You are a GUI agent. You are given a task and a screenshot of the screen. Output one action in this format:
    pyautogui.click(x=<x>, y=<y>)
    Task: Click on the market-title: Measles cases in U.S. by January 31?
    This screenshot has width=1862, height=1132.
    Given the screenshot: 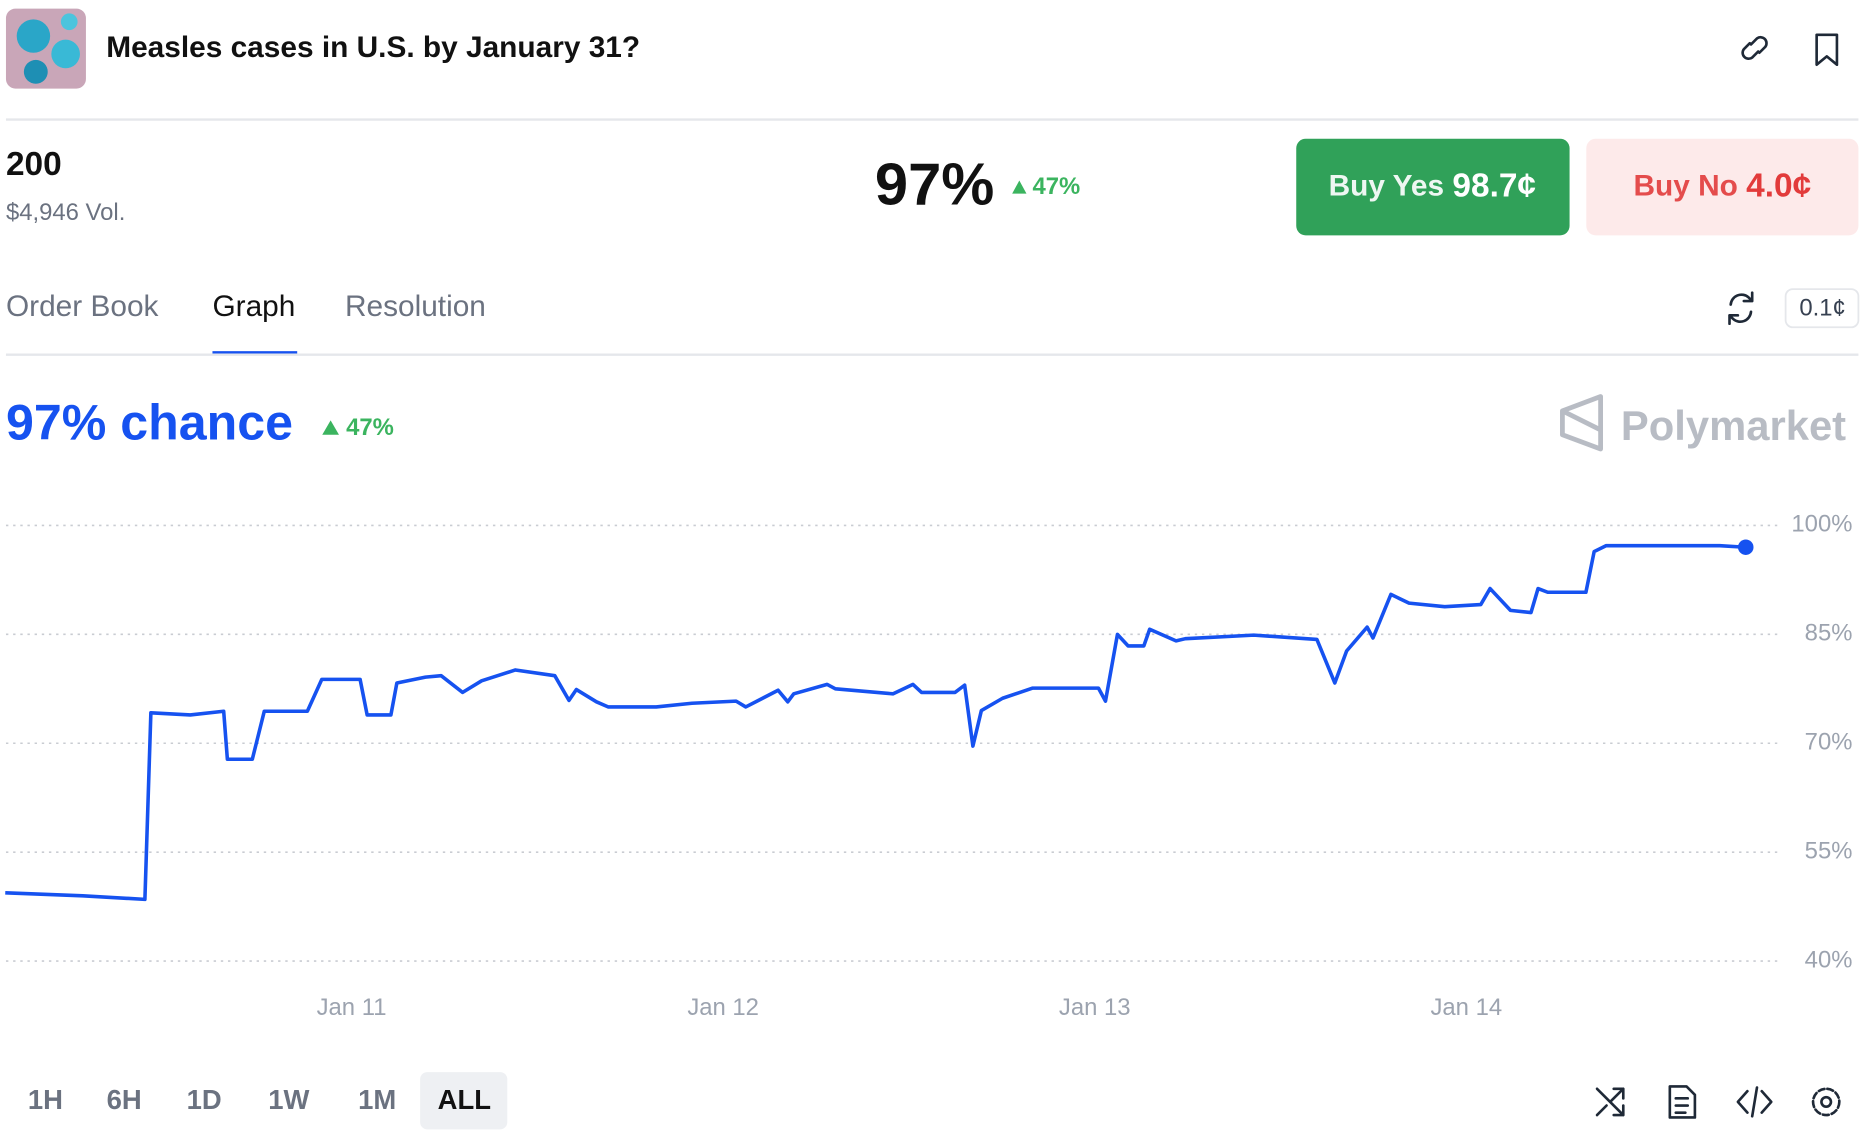 What is the action you would take?
    pyautogui.click(x=373, y=47)
    